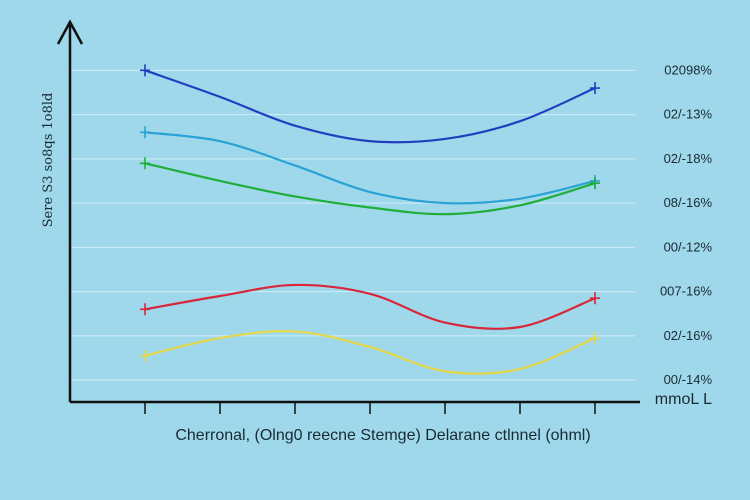  Describe the element at coordinates (48, 160) in the screenshot. I see `y-axis-label: Sere S3 so8qs 1o8ld` at that location.